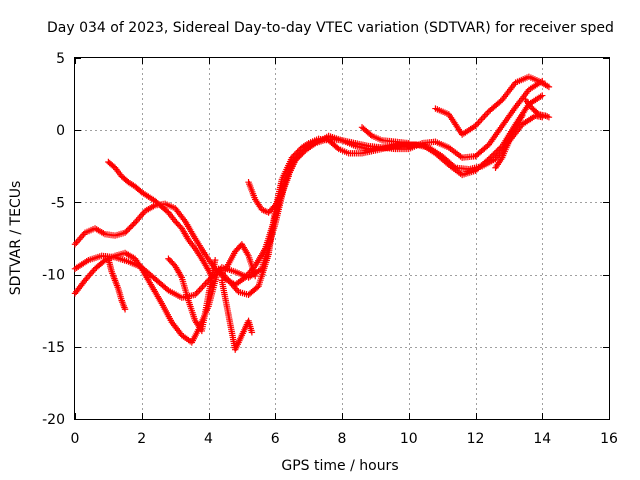 The image size is (640, 480). Describe the element at coordinates (339, 466) in the screenshot. I see `x-axis-label: GPS time / hours` at that location.